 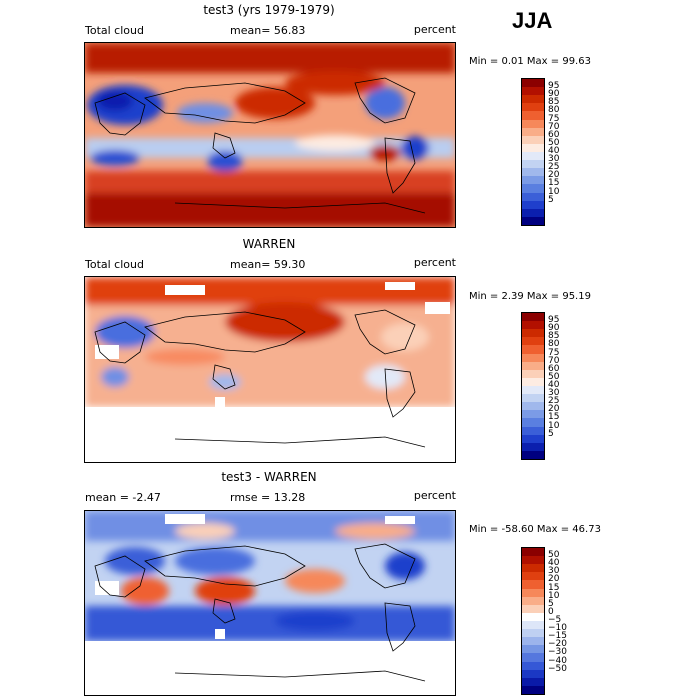 What do you see at coordinates (557, 668) in the screenshot?
I see `colorbar-tick-label: −50` at bounding box center [557, 668].